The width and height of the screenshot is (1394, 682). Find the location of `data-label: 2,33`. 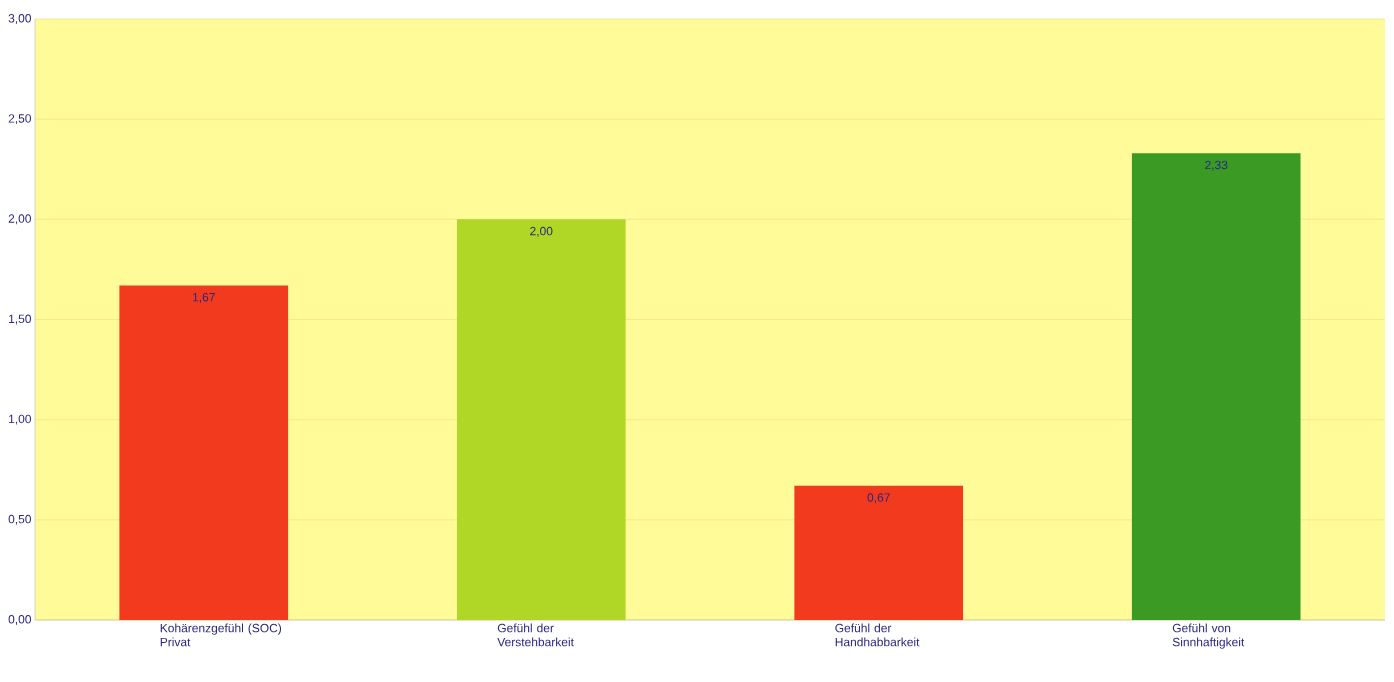

data-label: 2,33 is located at coordinates (1216, 165).